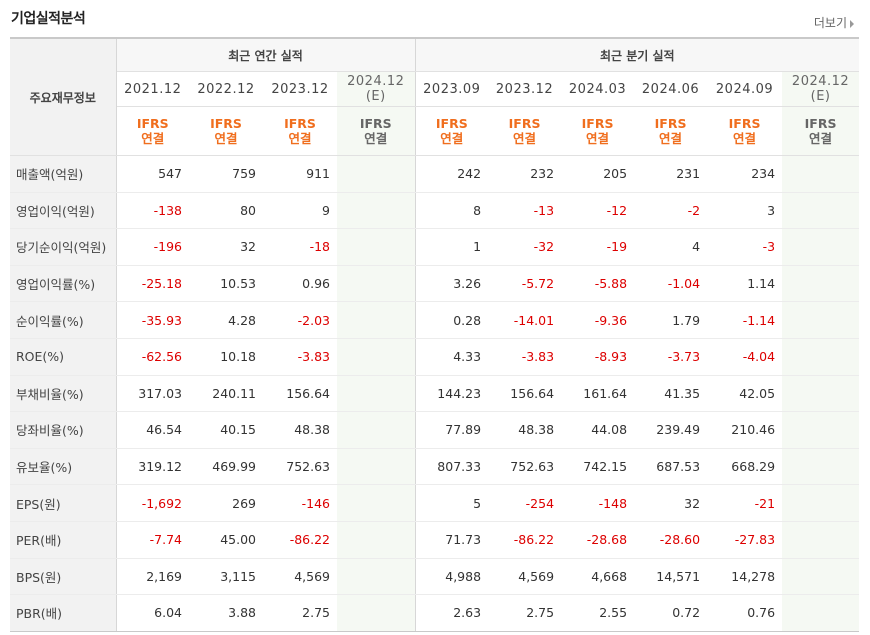 The height and width of the screenshot is (635, 870). Describe the element at coordinates (452, 393) in the screenshot. I see `table-cell: 144.23` at that location.